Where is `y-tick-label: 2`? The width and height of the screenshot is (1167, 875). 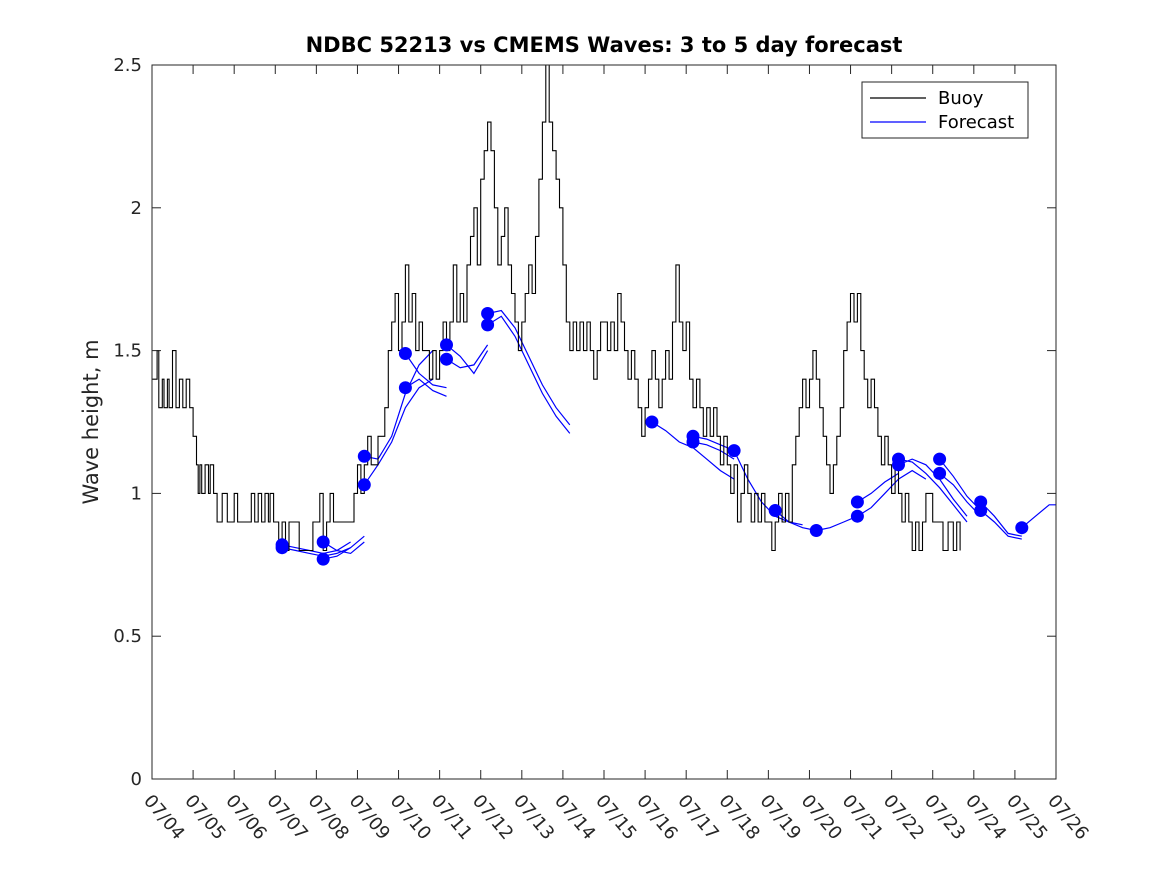
y-tick-label: 2 is located at coordinates (136, 208).